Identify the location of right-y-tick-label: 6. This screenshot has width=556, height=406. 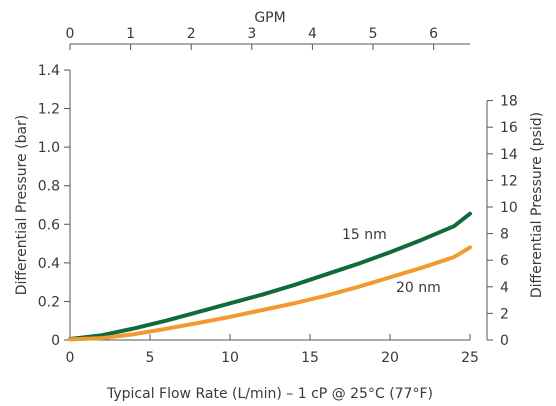
(504, 261).